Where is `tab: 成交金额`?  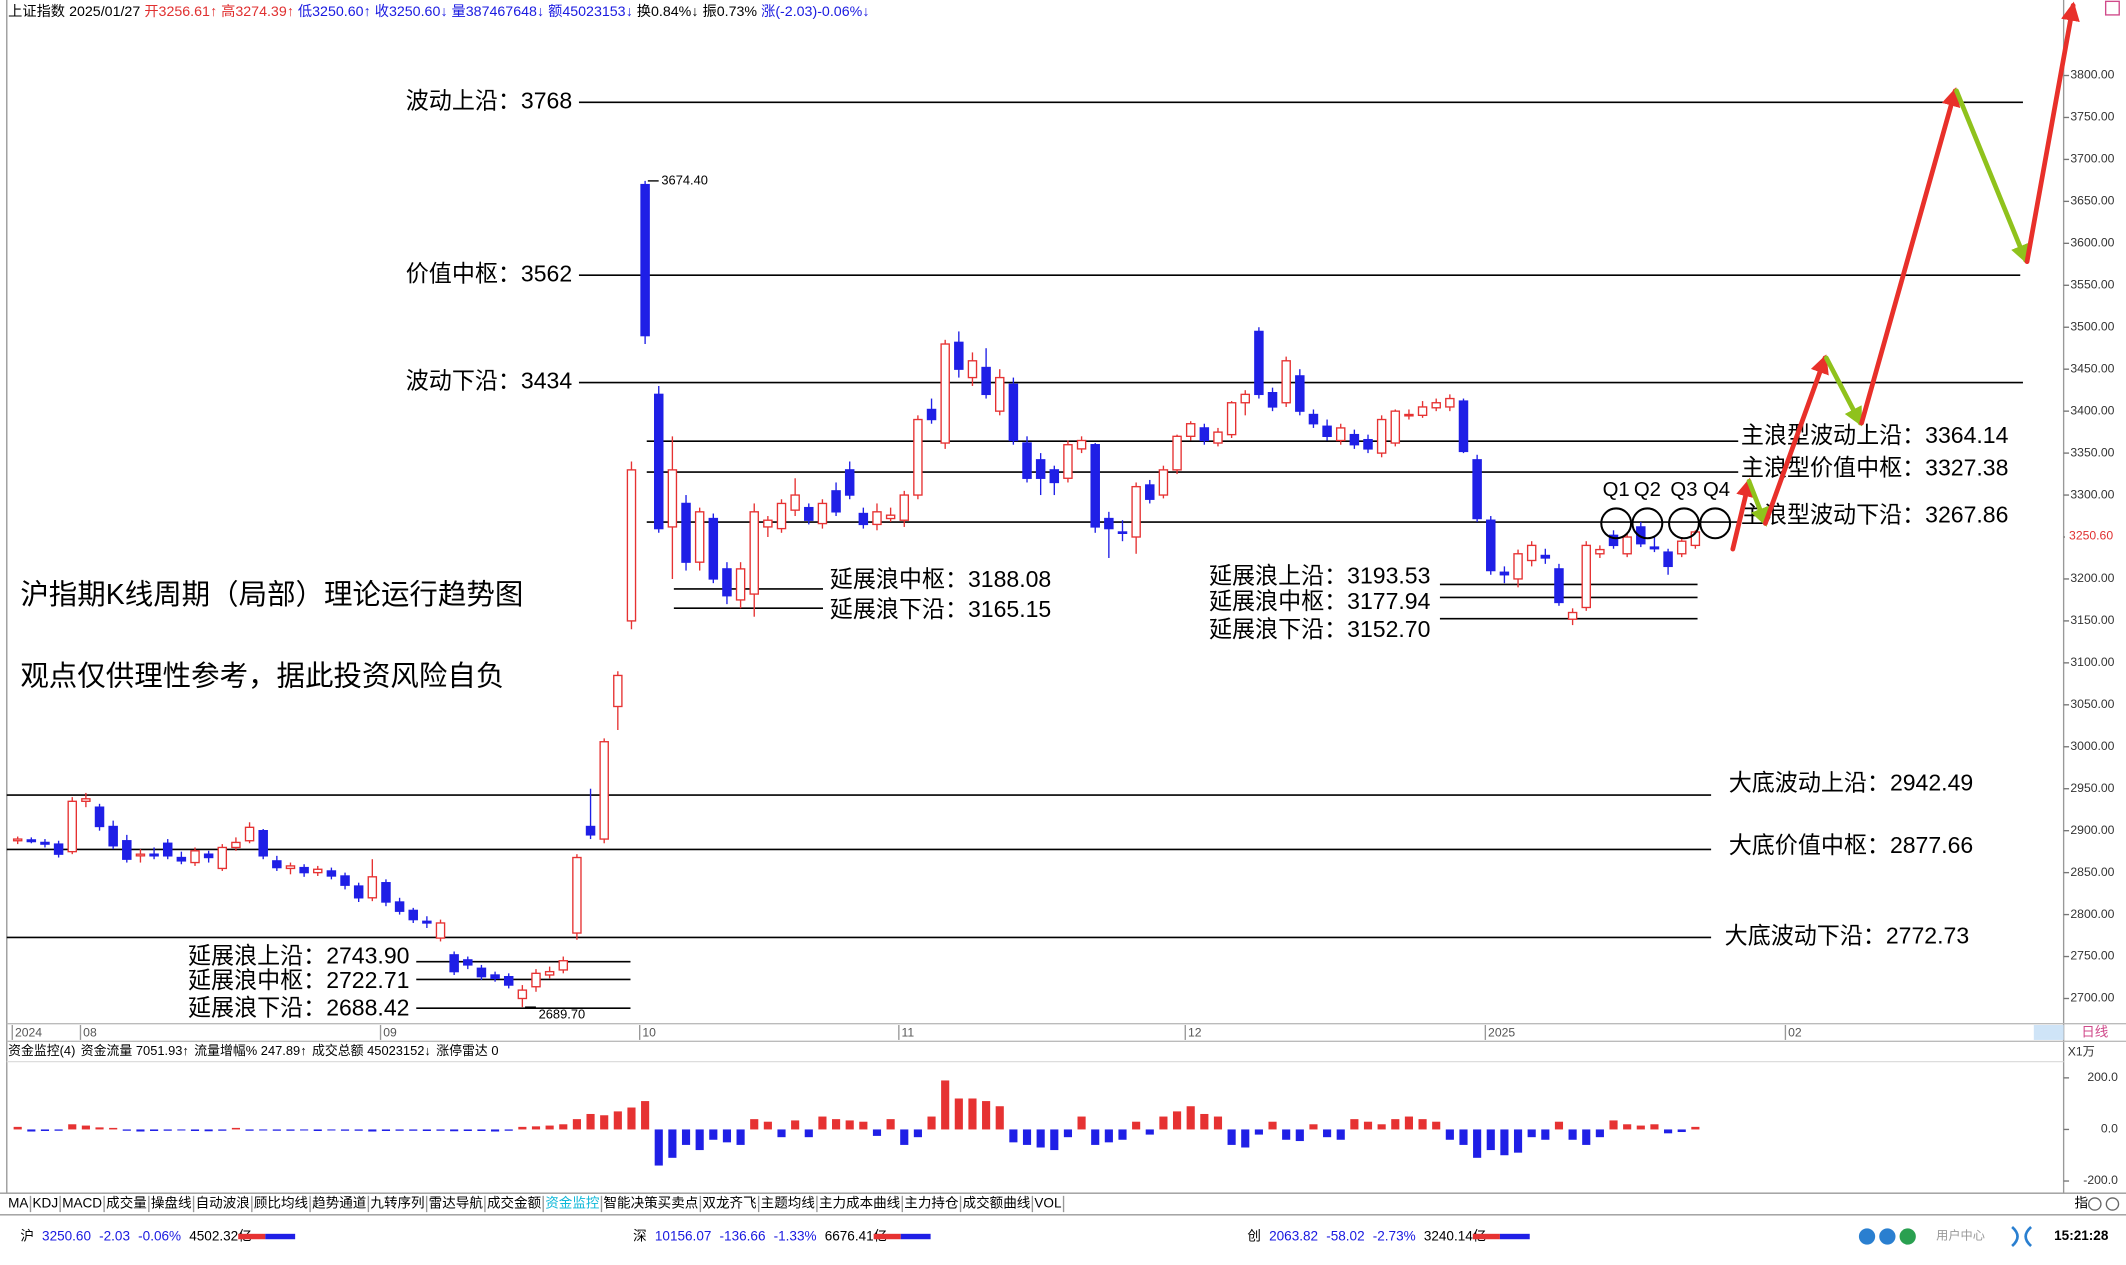
tab: 成交金额 is located at coordinates (514, 1203).